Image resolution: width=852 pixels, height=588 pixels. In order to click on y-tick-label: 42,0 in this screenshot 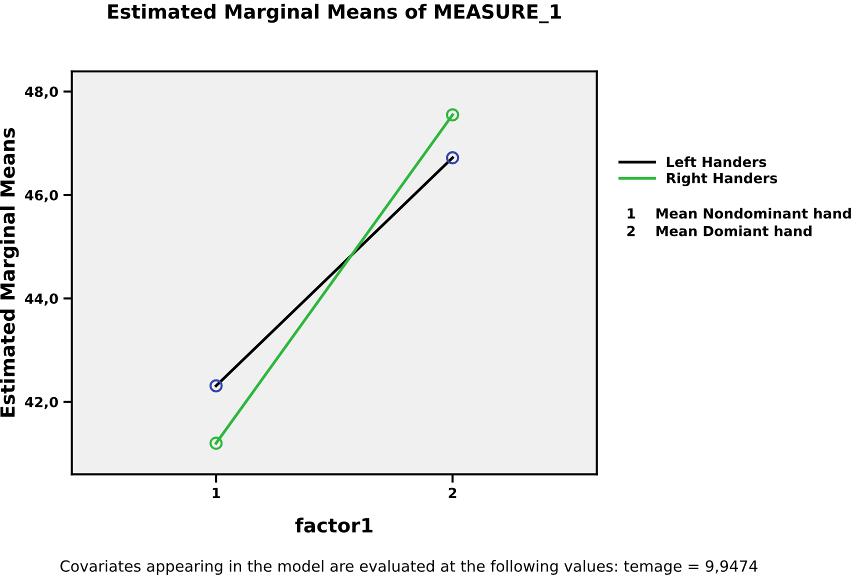, I will do `click(41, 403)`.